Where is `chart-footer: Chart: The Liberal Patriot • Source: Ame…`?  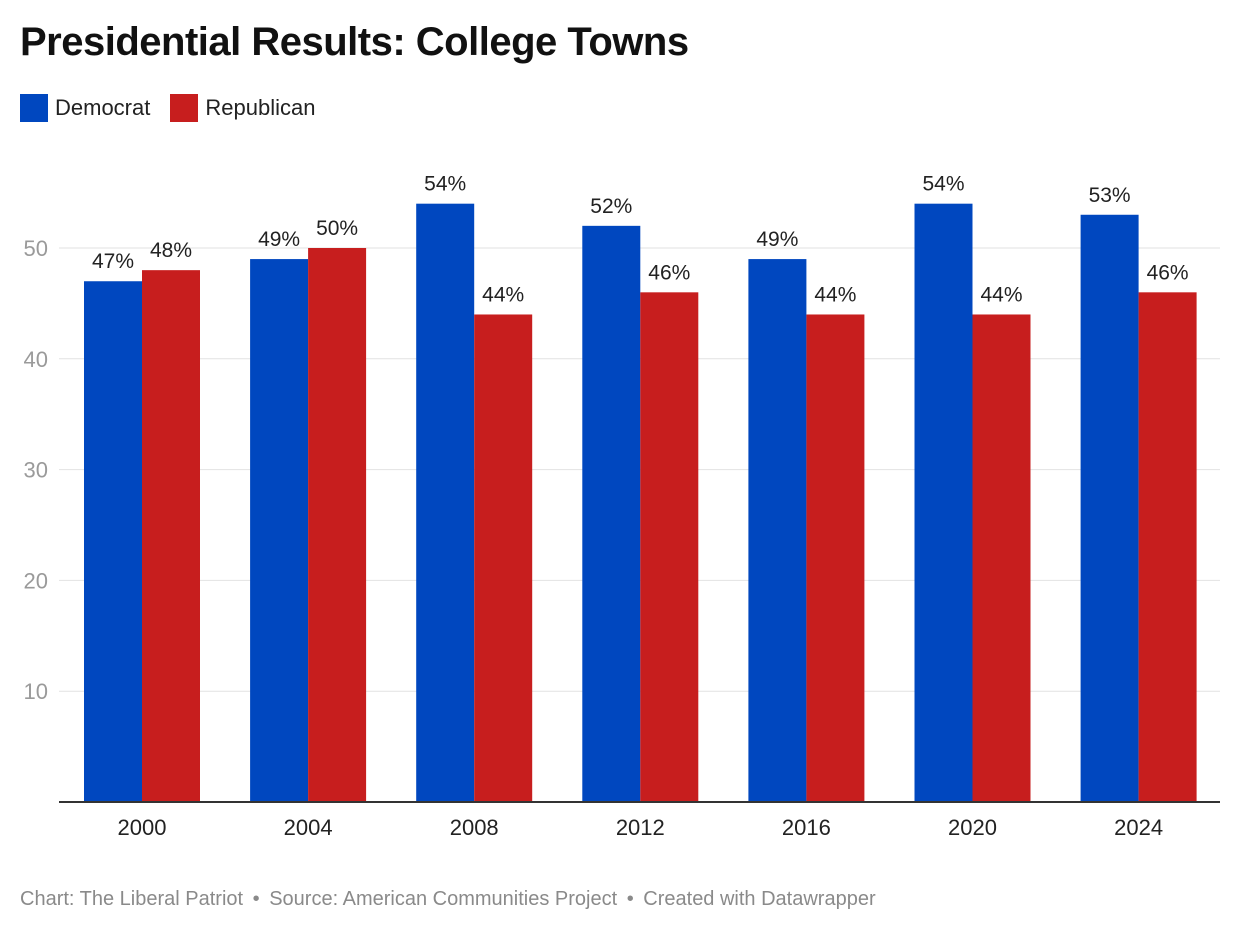 chart-footer: Chart: The Liberal Patriot • Source: Ame… is located at coordinates (448, 899).